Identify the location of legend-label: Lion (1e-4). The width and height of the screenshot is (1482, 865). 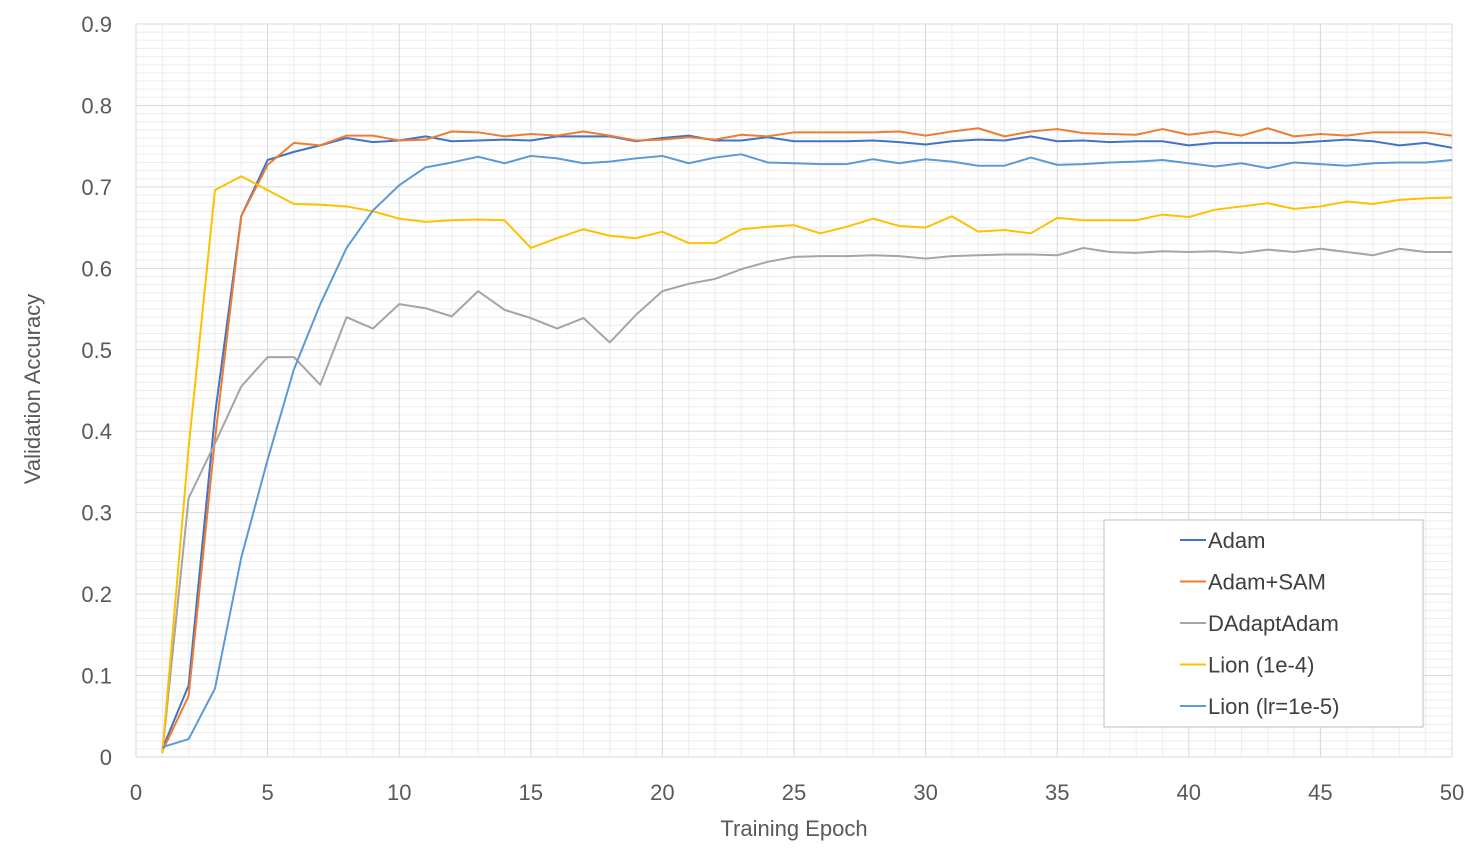
(1261, 665).